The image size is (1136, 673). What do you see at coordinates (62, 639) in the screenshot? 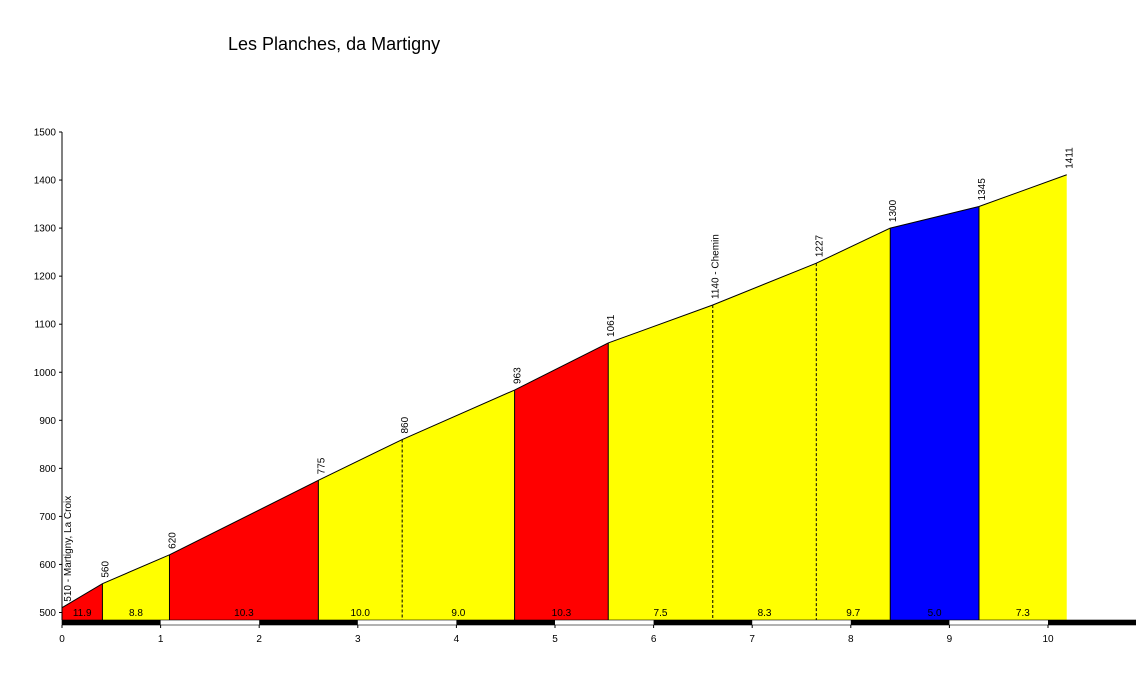
I see `x-tick-label: 0` at bounding box center [62, 639].